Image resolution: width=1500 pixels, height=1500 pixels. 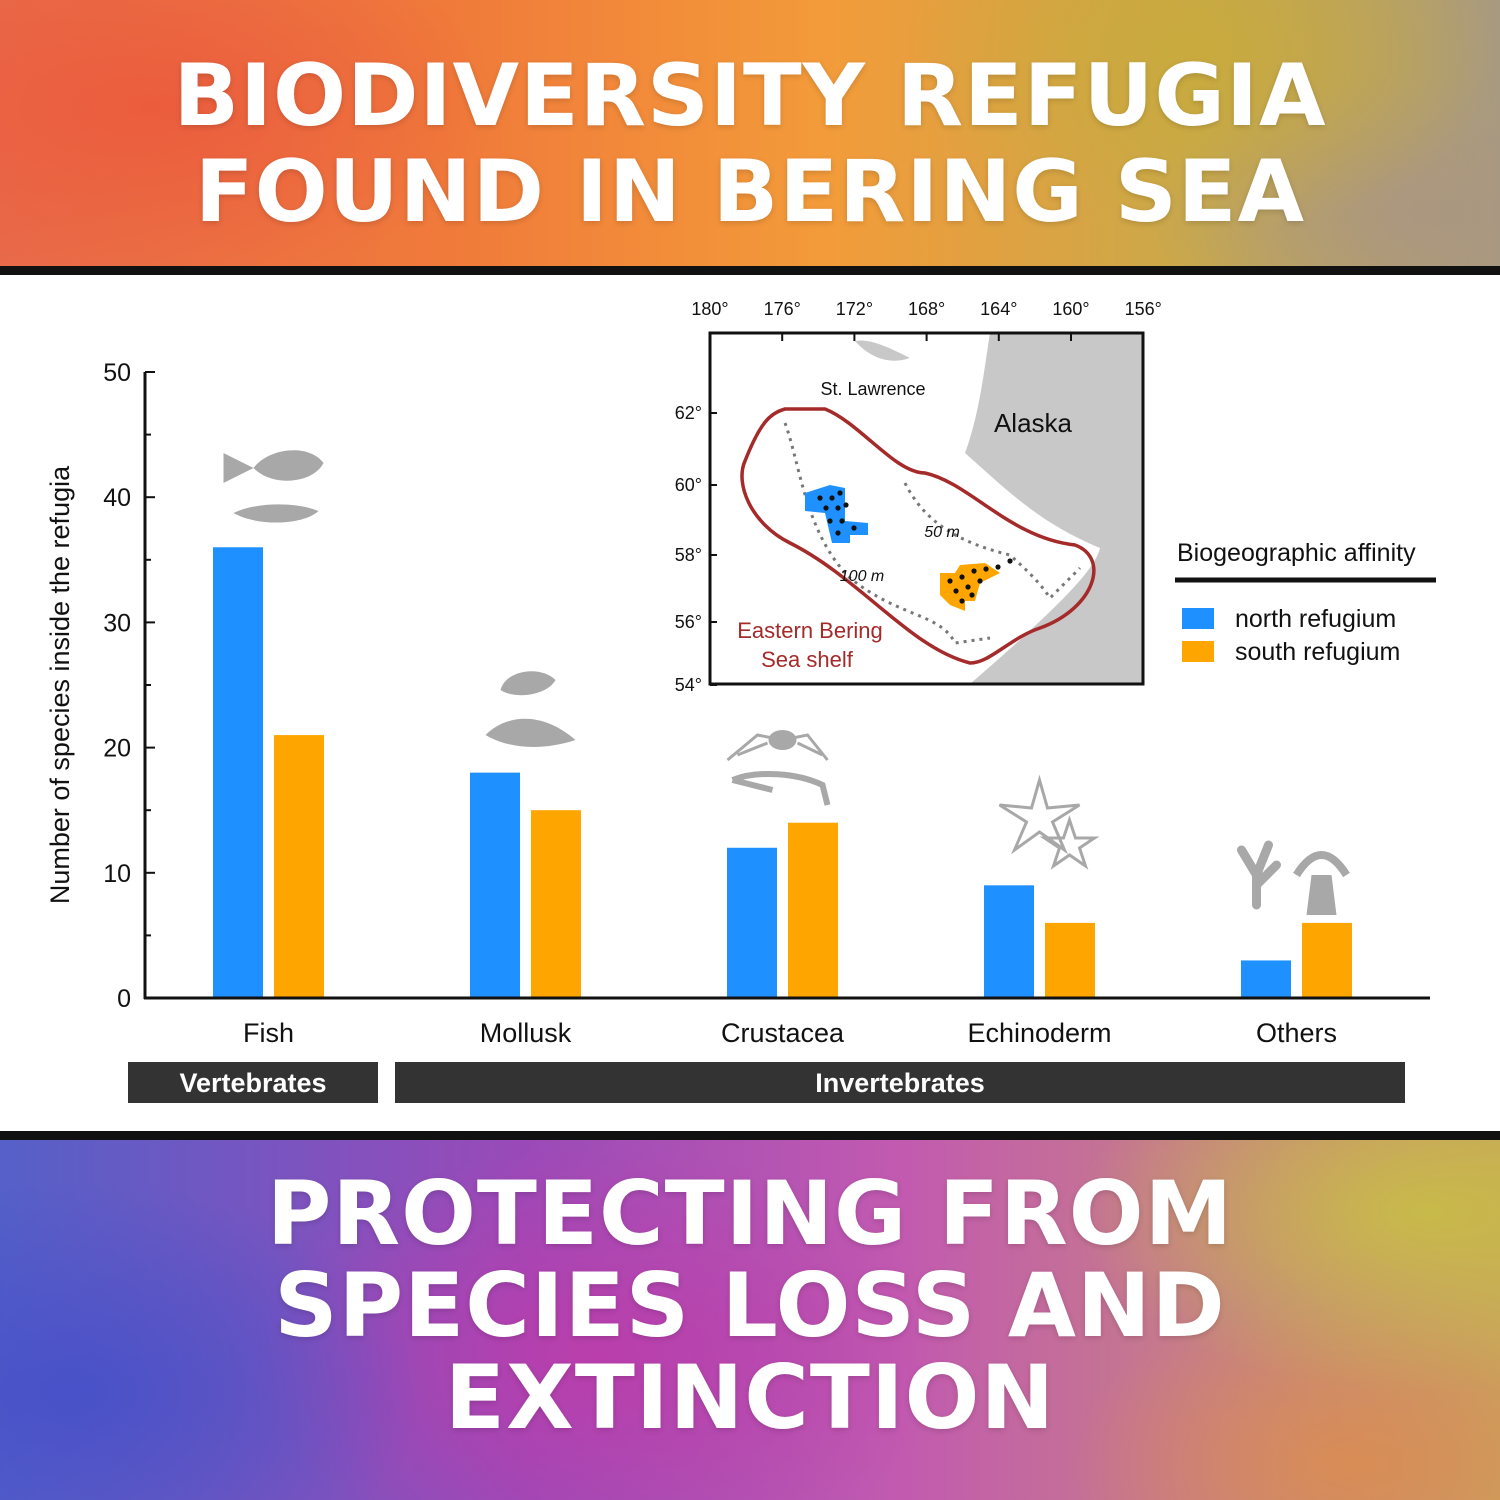 I want to click on bottom-headline-line-3: EXTINCTION, so click(x=750, y=1397).